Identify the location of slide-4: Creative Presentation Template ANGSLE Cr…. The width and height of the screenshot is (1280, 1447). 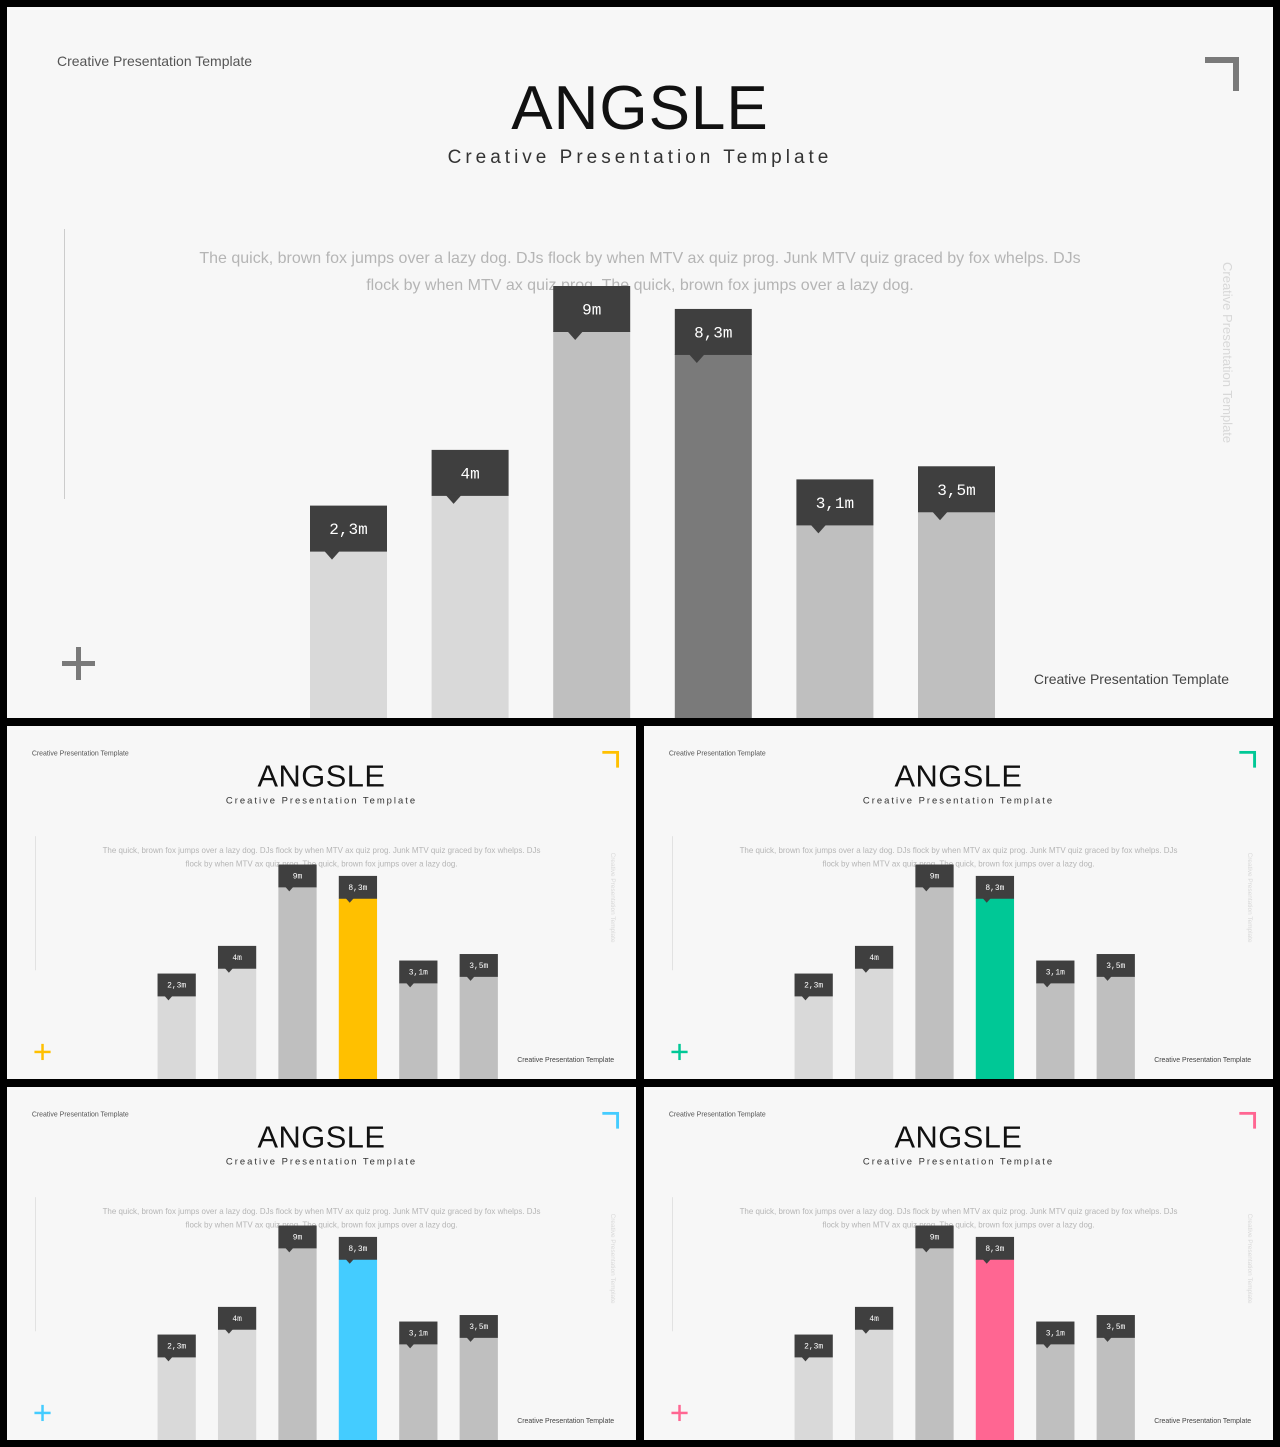
(321, 1263).